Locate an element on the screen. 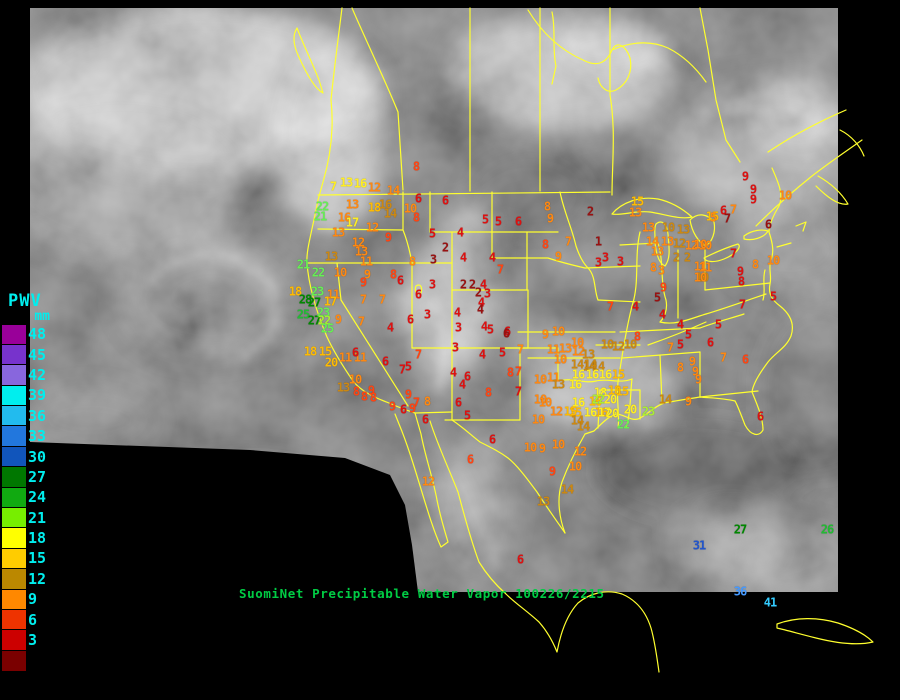 The height and width of the screenshot is (700, 900). legend-row: 12 is located at coordinates (33, 579).